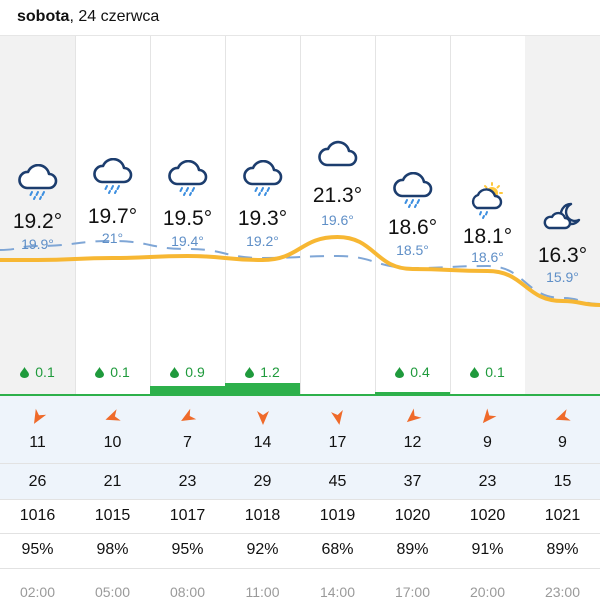  What do you see at coordinates (37, 515) in the screenshot?
I see `pressure: 1016` at bounding box center [37, 515].